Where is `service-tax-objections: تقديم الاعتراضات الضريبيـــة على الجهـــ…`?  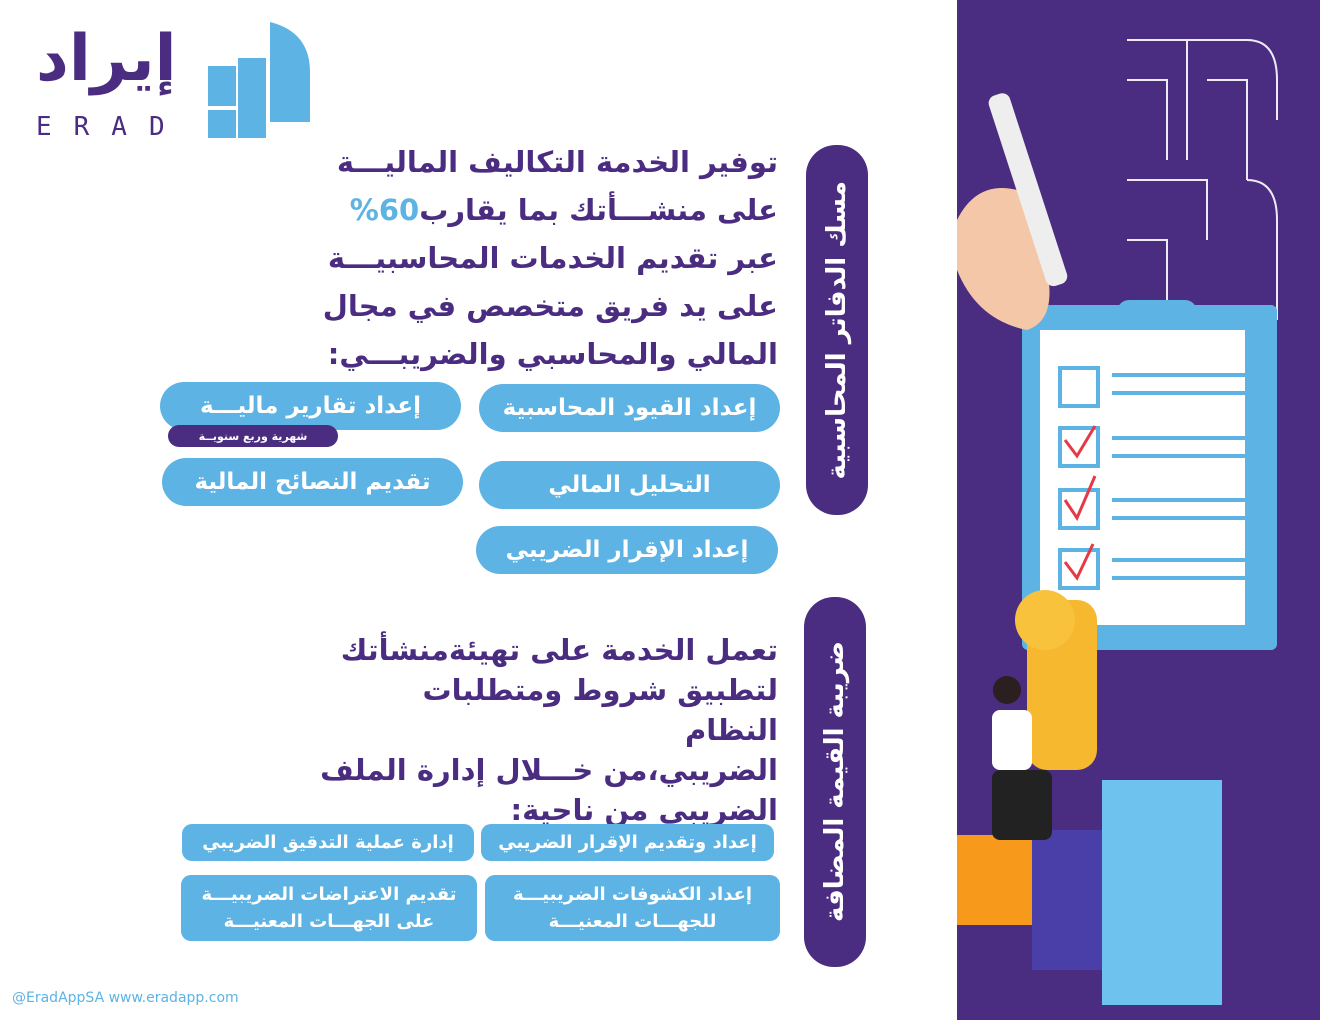
service-tax-objections: تقديم الاعتراضات الضريبيـــة على الجهـــ… is located at coordinates (329, 908).